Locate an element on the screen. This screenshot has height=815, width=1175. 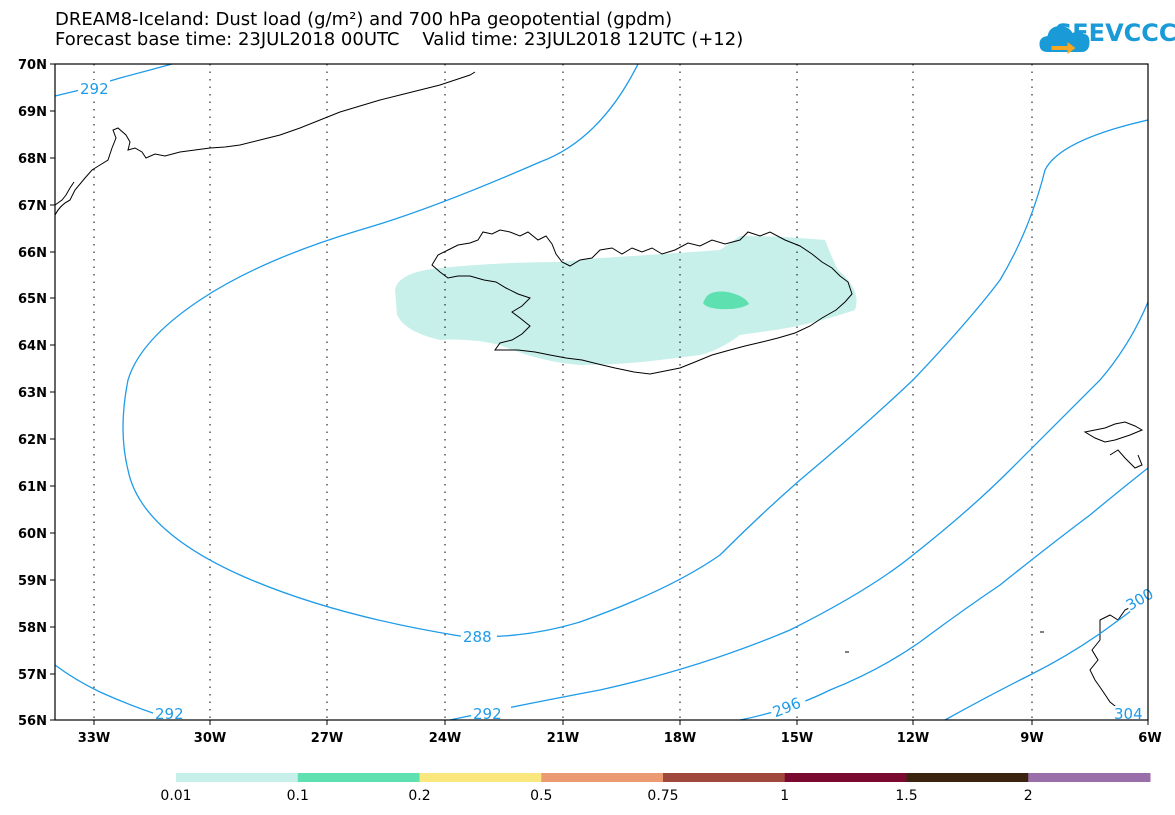
colorbar-label: 2 is located at coordinates (1028, 796).